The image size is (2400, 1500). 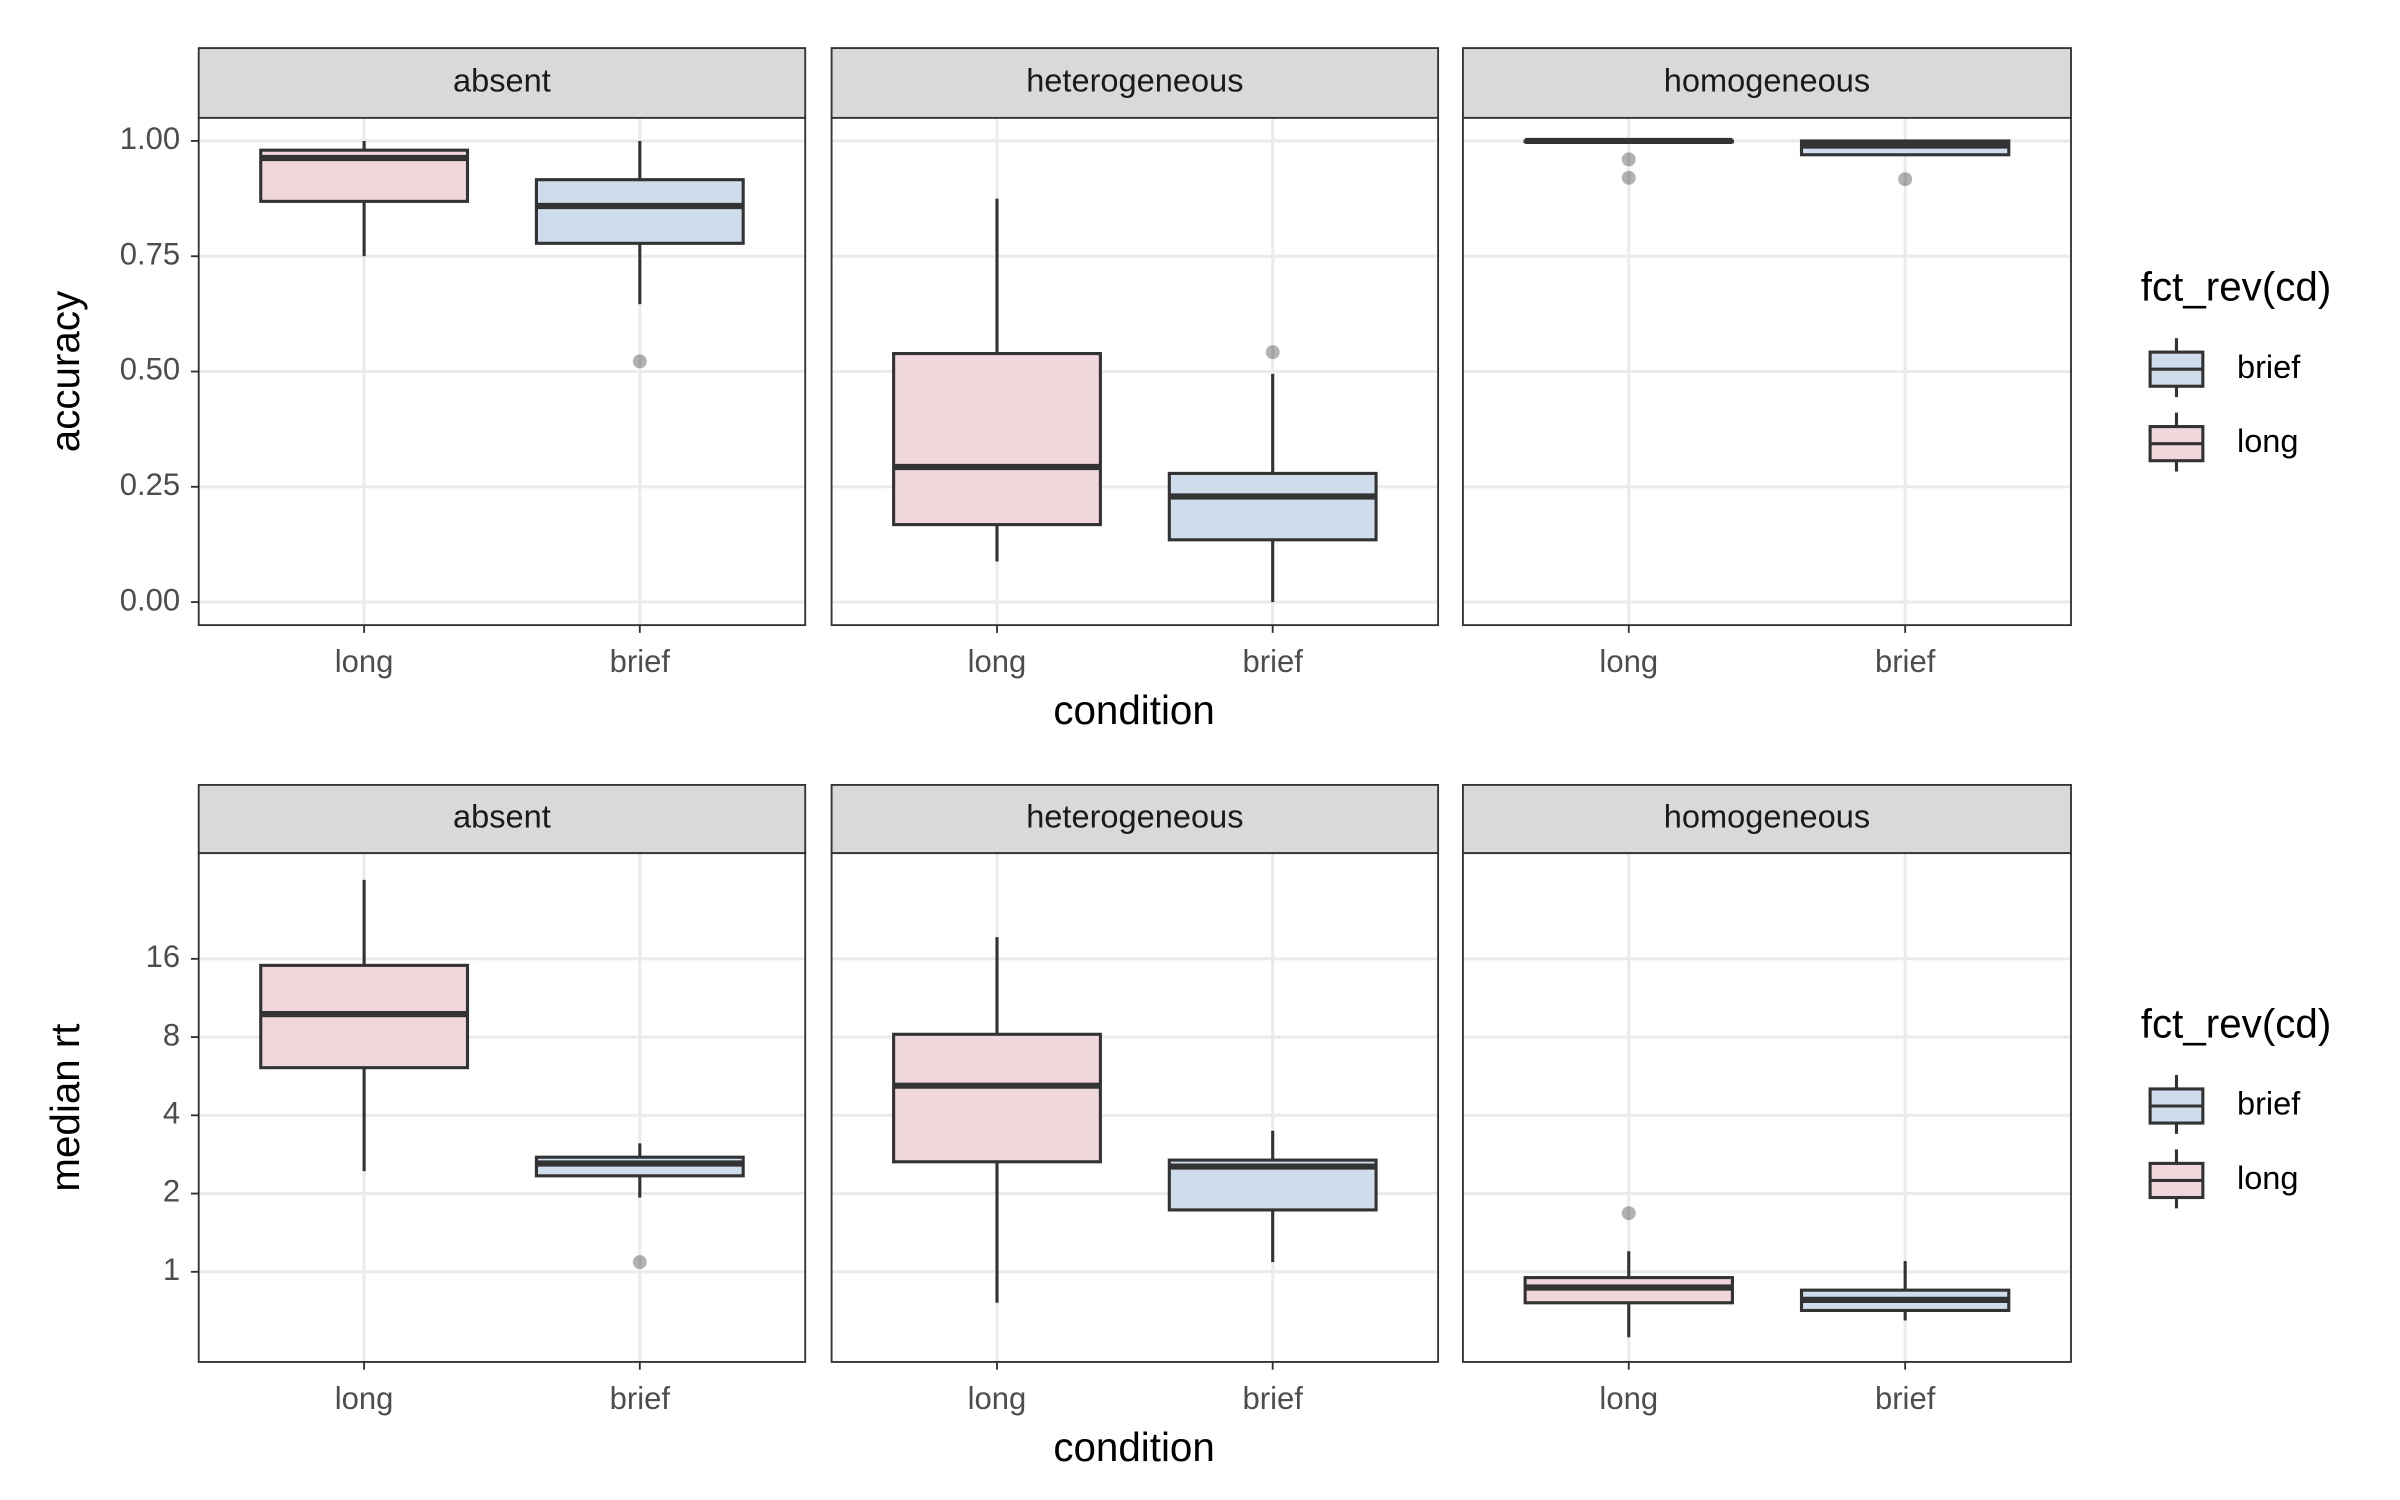 I want to click on y-tick-label: 0.50, so click(x=150, y=369).